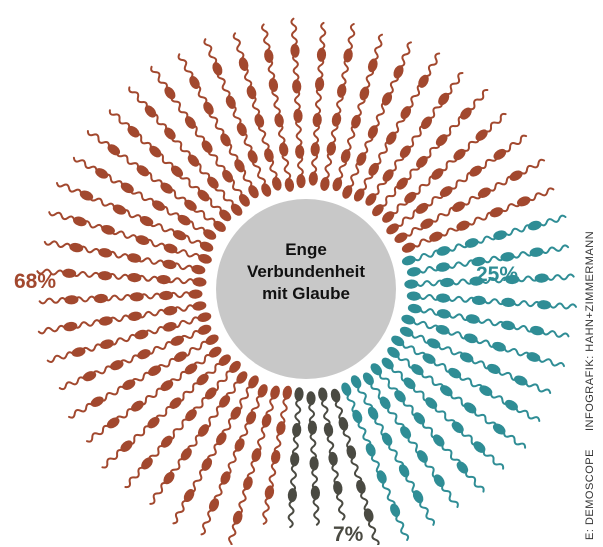 The width and height of the screenshot is (603, 547). I want to click on source-credit: E: DEMOSCOPE, so click(590, 494).